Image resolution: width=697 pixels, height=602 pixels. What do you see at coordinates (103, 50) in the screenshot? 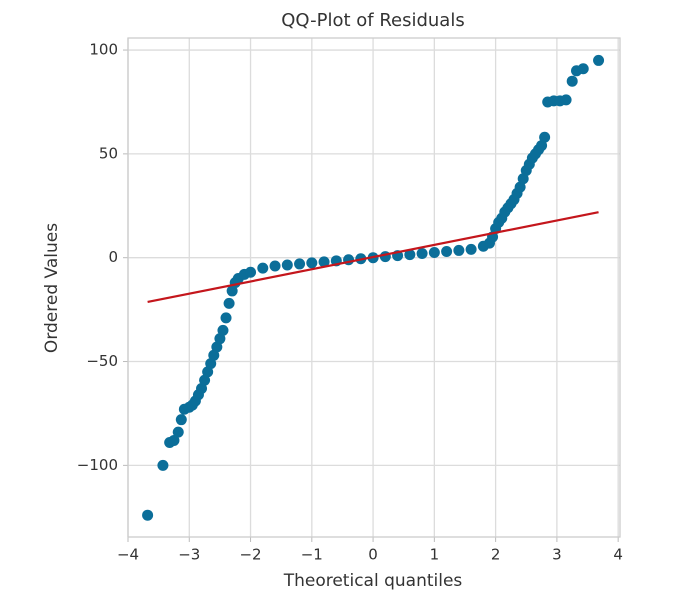
I see `y-tick-label: 100` at bounding box center [103, 50].